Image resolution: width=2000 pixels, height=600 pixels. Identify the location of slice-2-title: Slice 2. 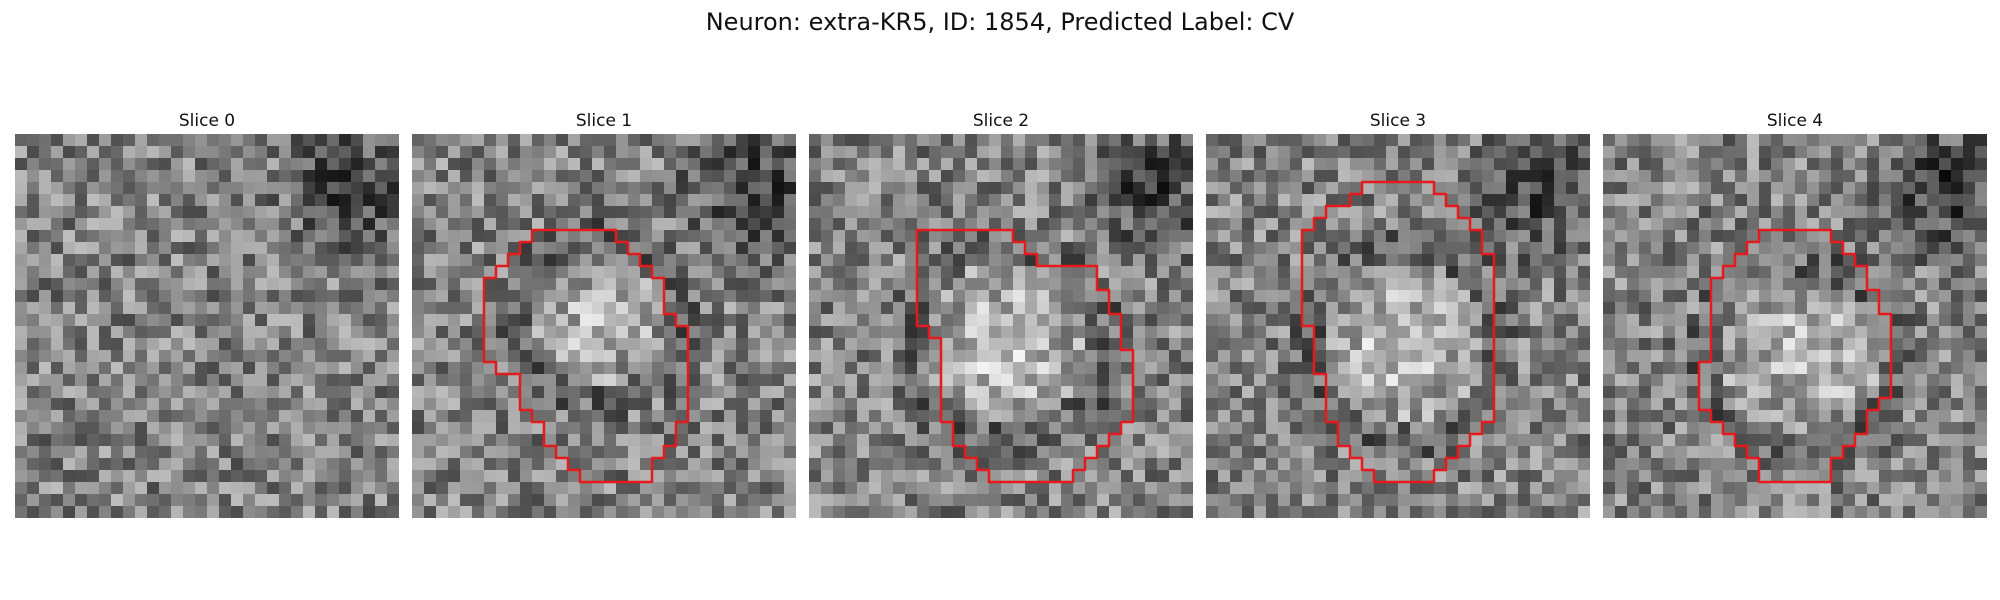
(1001, 121).